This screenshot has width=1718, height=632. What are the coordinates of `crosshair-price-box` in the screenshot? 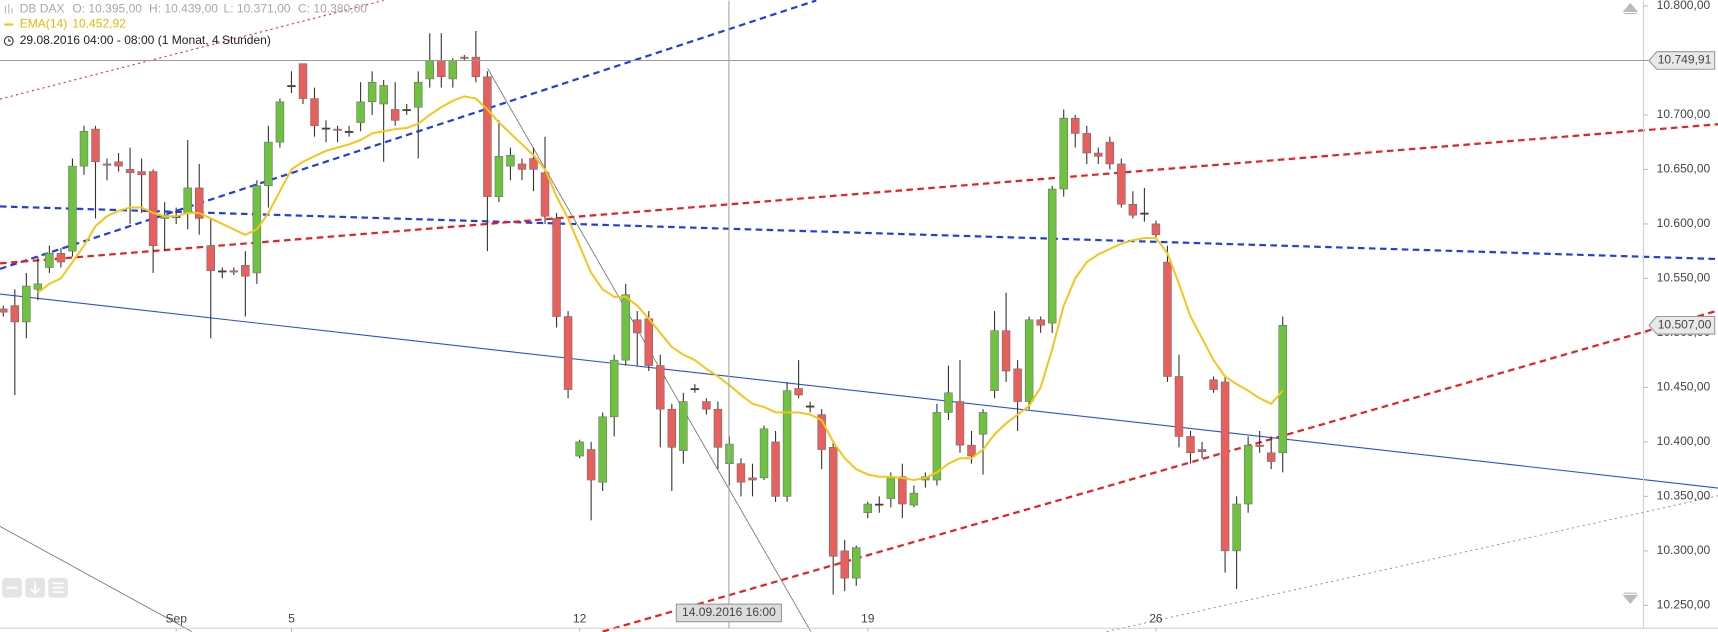 It's located at (1682, 60).